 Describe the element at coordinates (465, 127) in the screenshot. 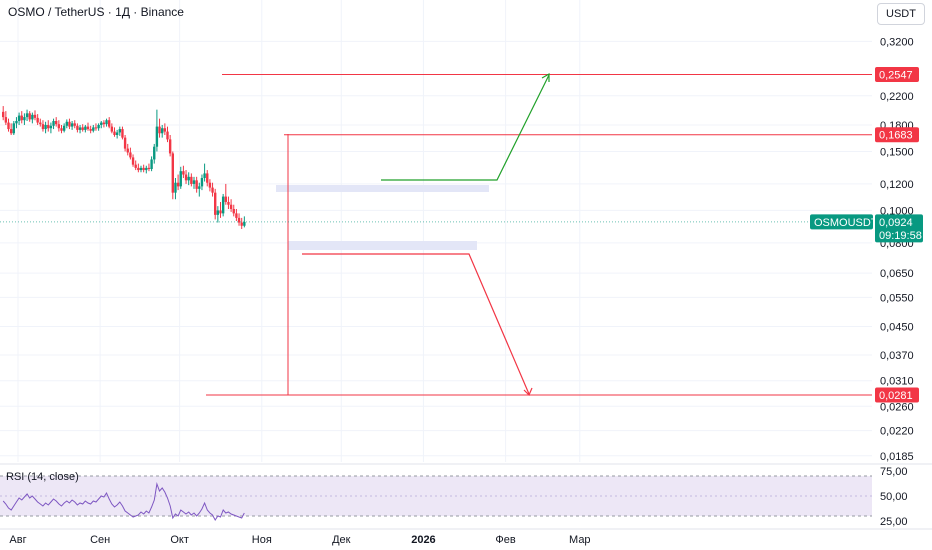

I see `bullish-projection-path` at that location.